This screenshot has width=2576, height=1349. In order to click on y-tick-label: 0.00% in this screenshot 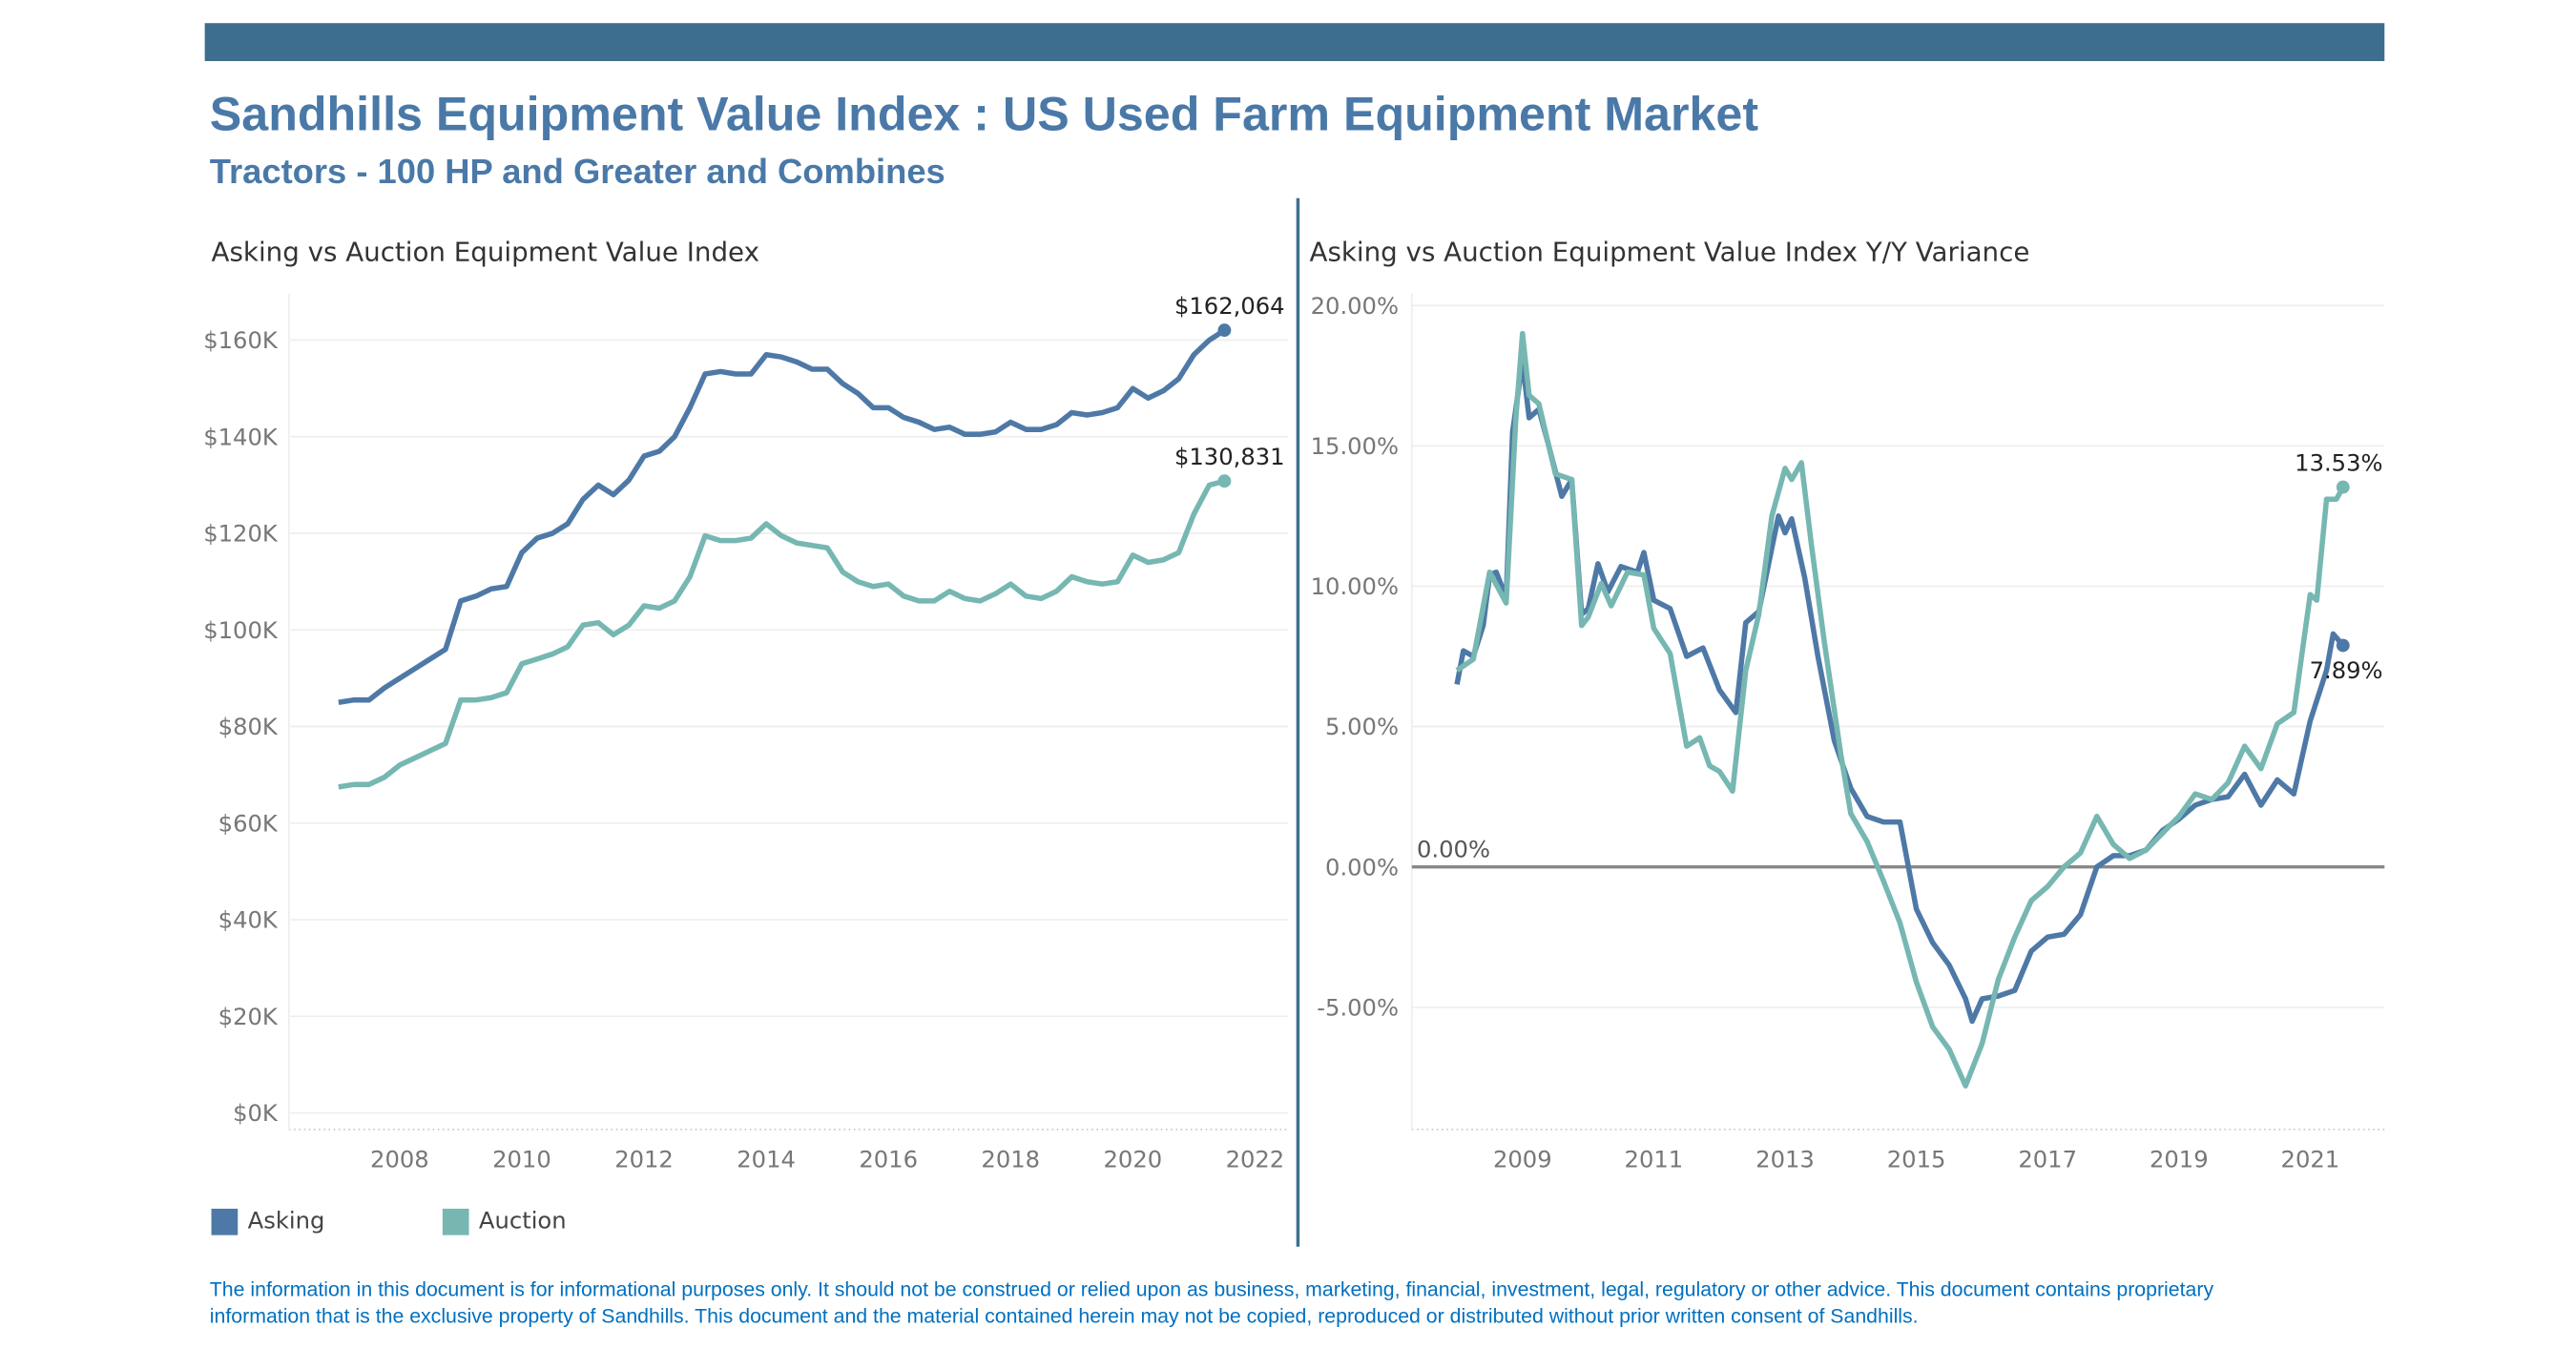, I will do `click(1362, 867)`.